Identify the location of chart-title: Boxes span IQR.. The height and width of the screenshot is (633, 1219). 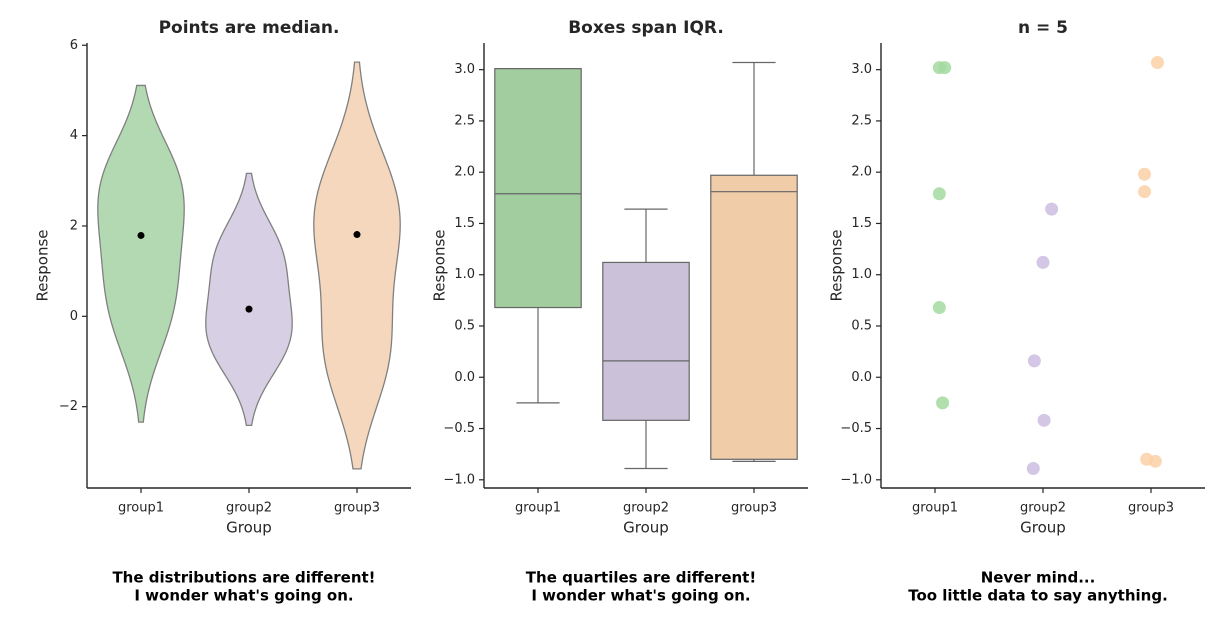
(646, 28).